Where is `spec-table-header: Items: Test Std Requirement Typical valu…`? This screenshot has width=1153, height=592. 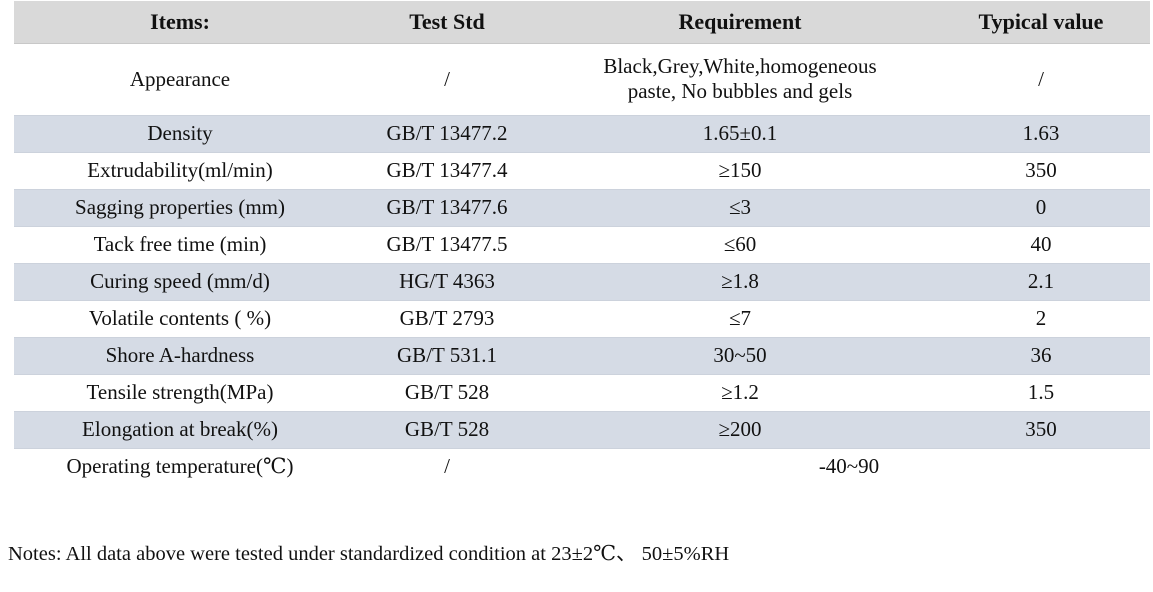
spec-table-header: Items: Test Std Requirement Typical valu… is located at coordinates (582, 22).